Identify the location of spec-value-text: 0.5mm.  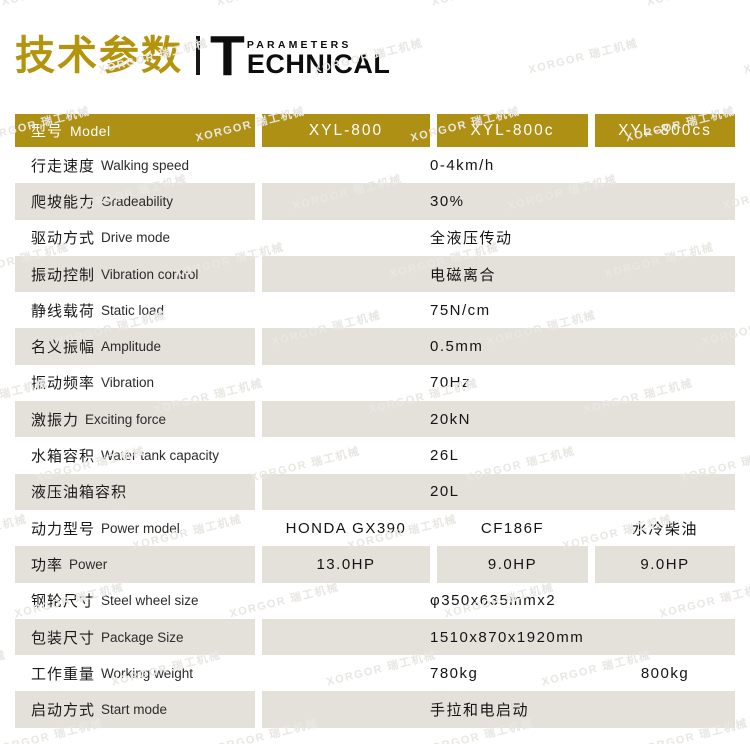
(457, 347).